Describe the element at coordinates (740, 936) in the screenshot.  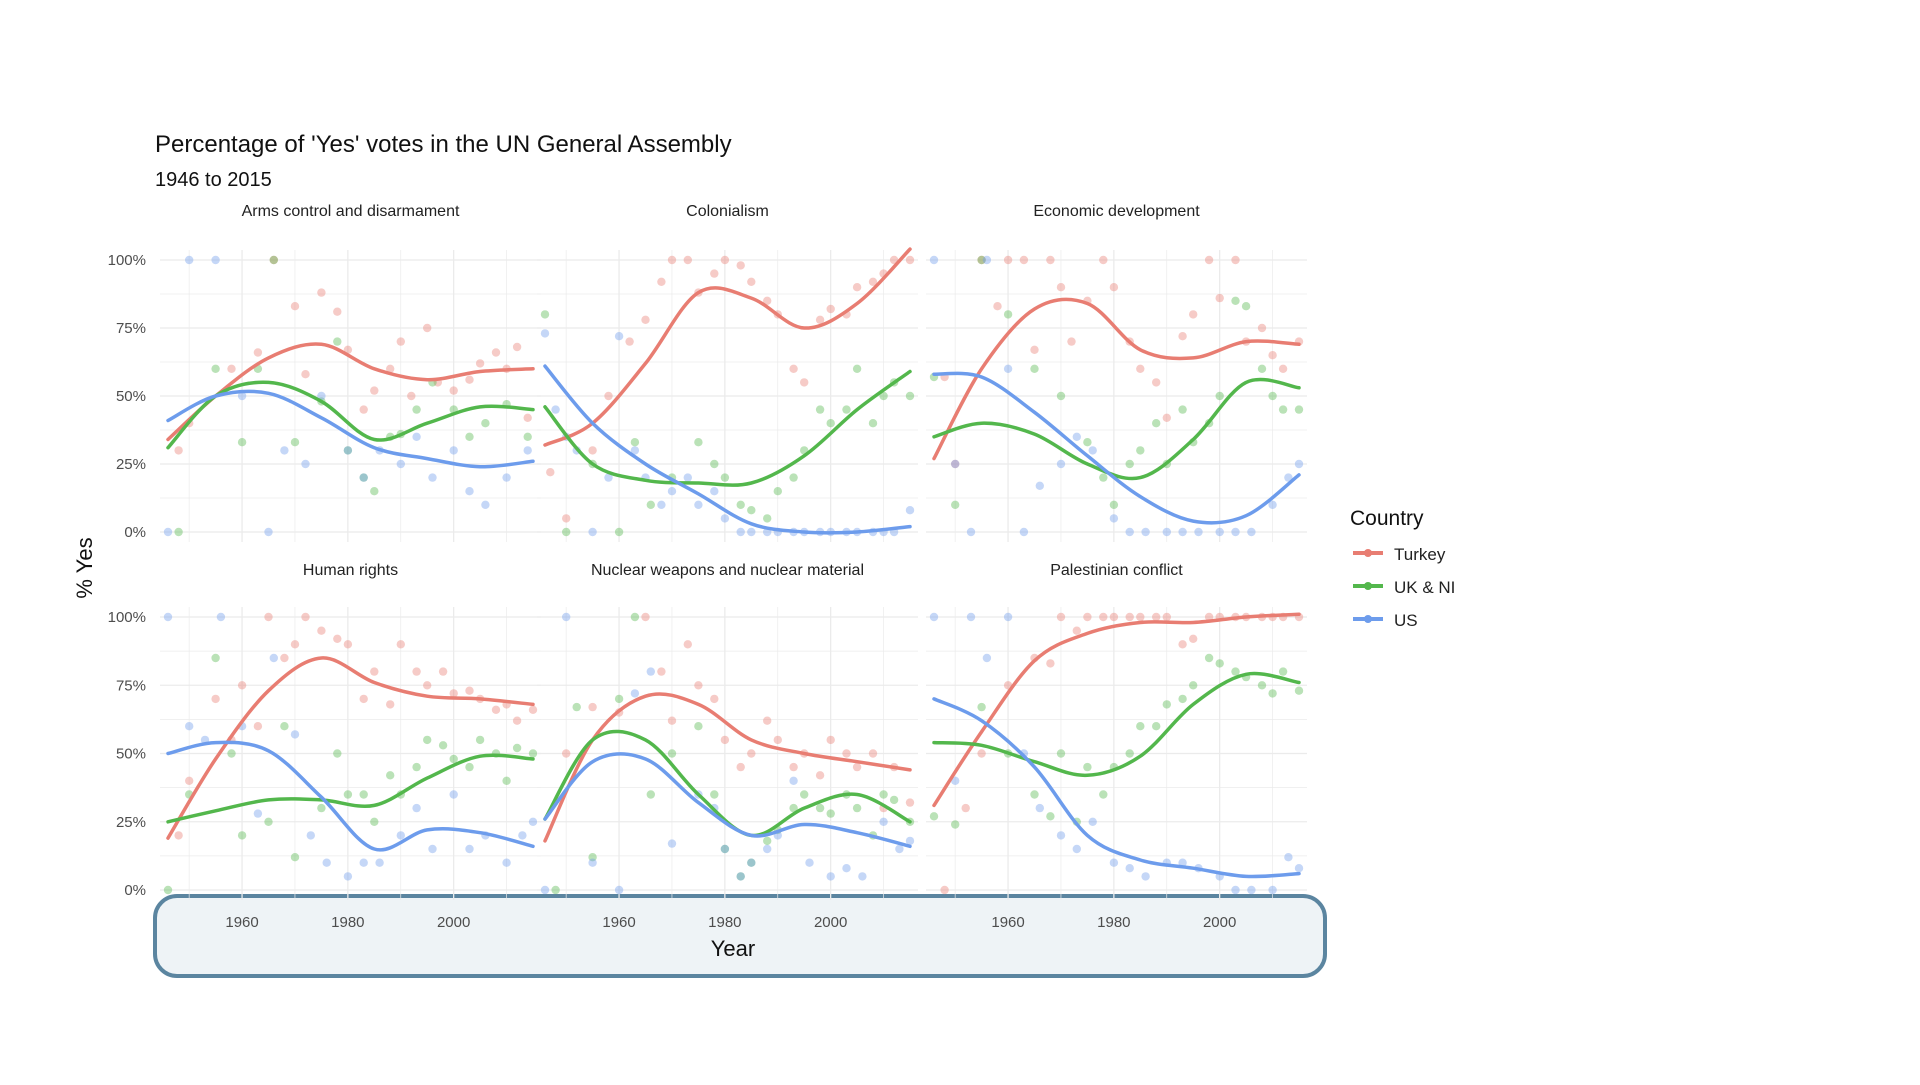
I see `x-axis-highlight-box` at that location.